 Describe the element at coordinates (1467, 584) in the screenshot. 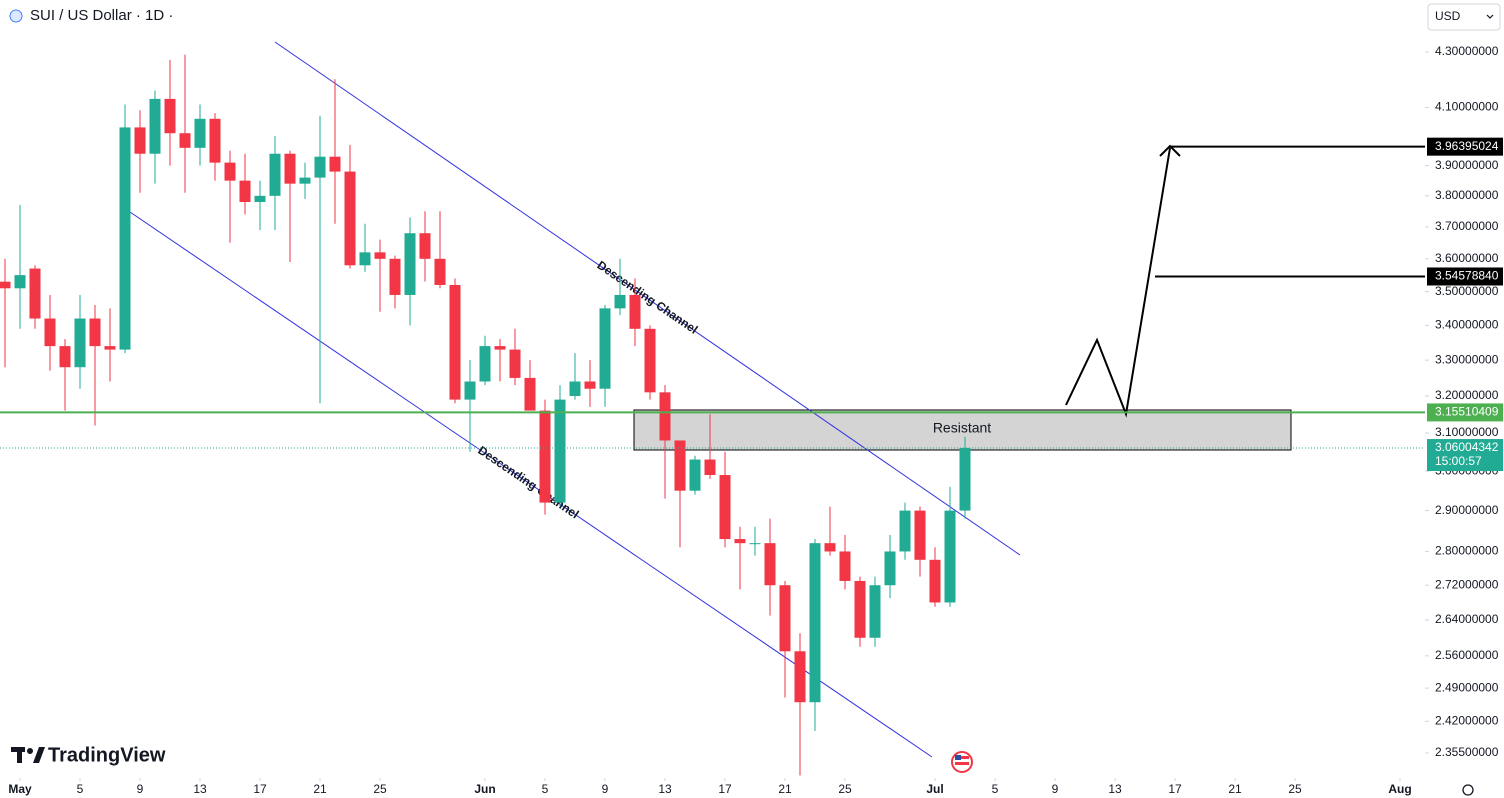

I see `y-tick-label: 2.72000000` at that location.